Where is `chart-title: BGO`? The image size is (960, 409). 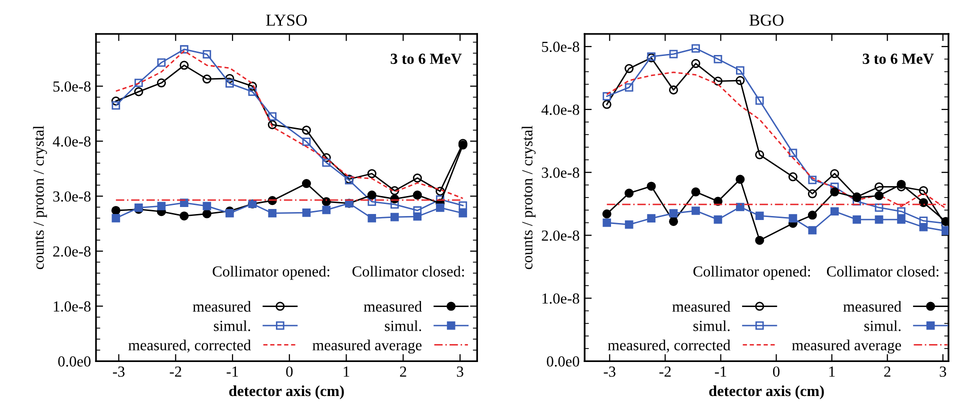 chart-title: BGO is located at coordinates (766, 20).